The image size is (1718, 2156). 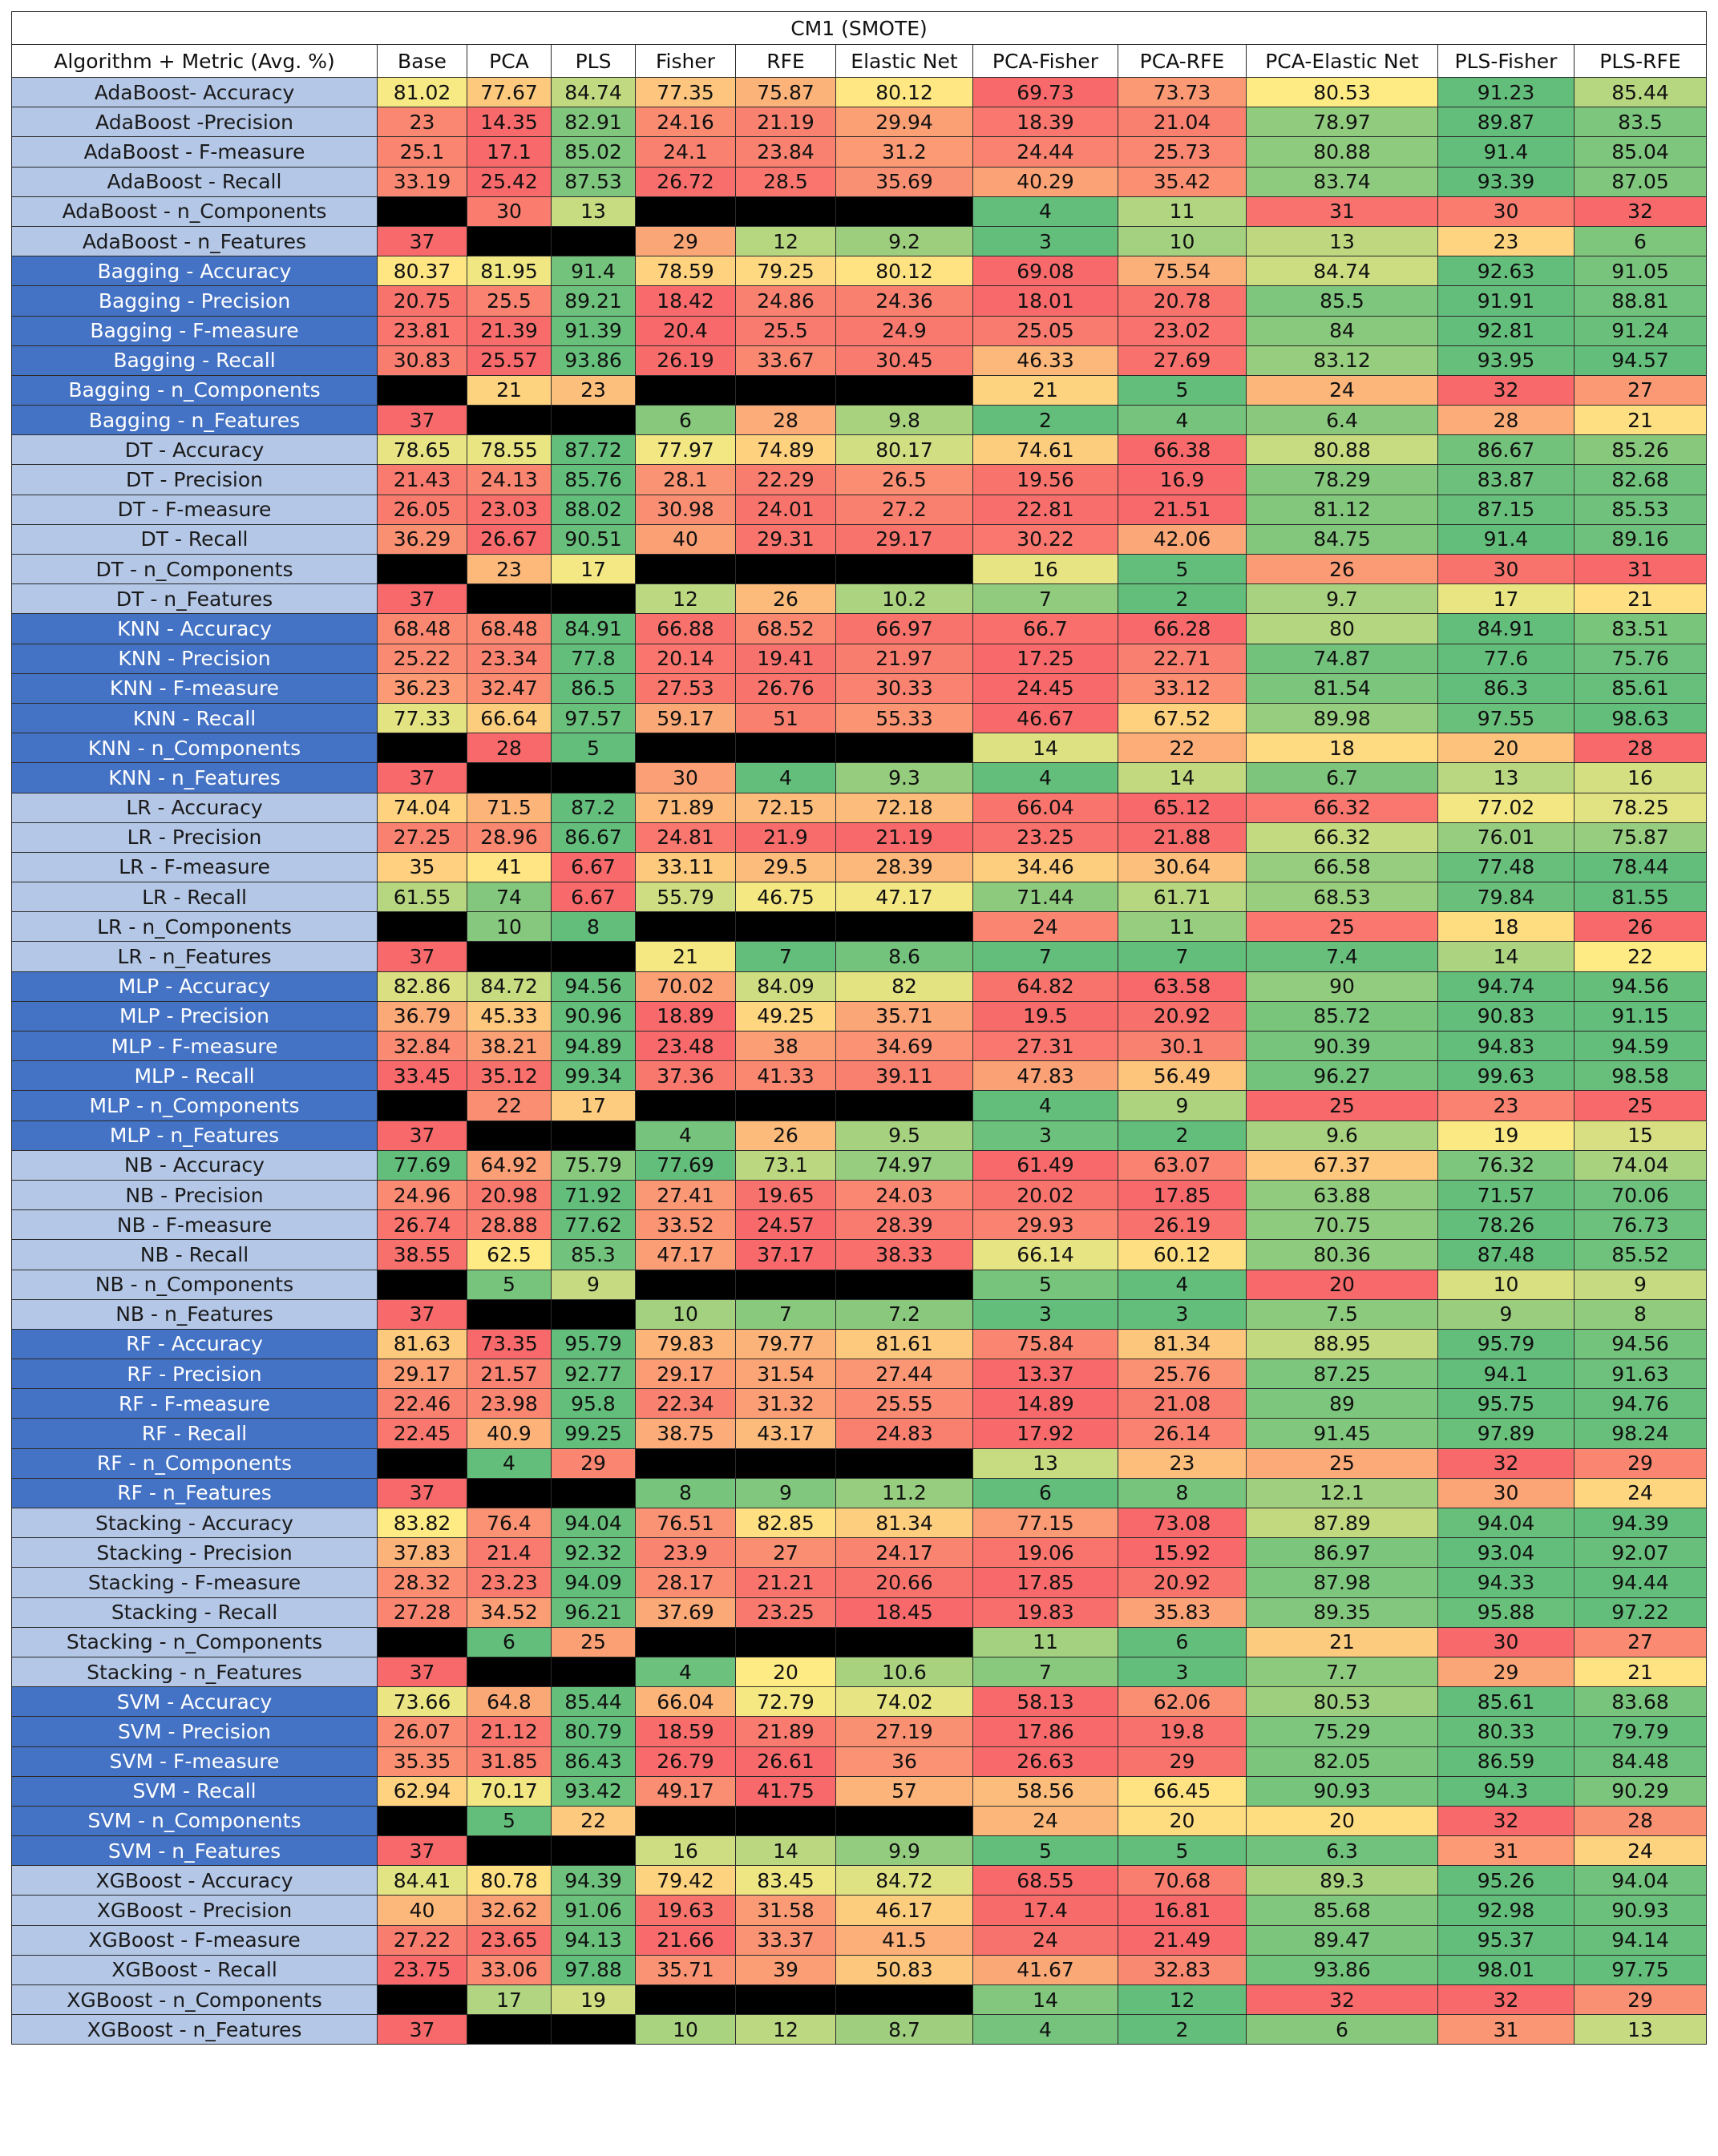 I want to click on value-cell: 82, so click(x=904, y=987).